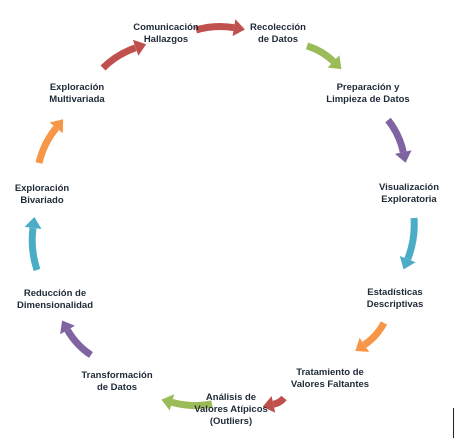 This screenshot has height=447, width=469. I want to click on step-label-line: Exploratoria, so click(409, 199).